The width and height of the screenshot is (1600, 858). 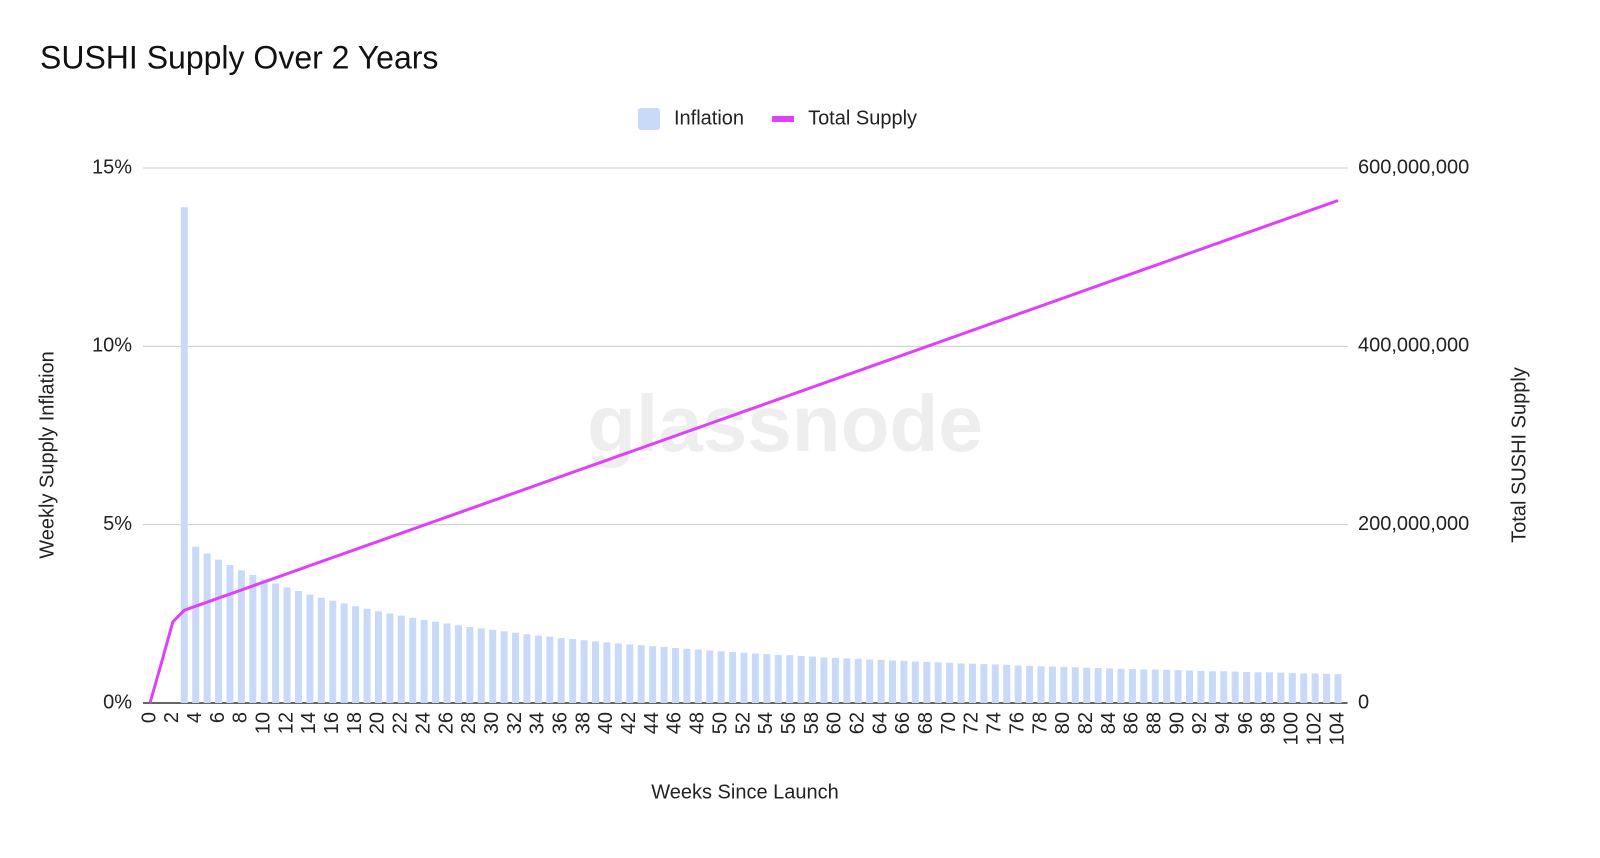 What do you see at coordinates (561, 723) in the screenshot?
I see `x-tick-label: 36` at bounding box center [561, 723].